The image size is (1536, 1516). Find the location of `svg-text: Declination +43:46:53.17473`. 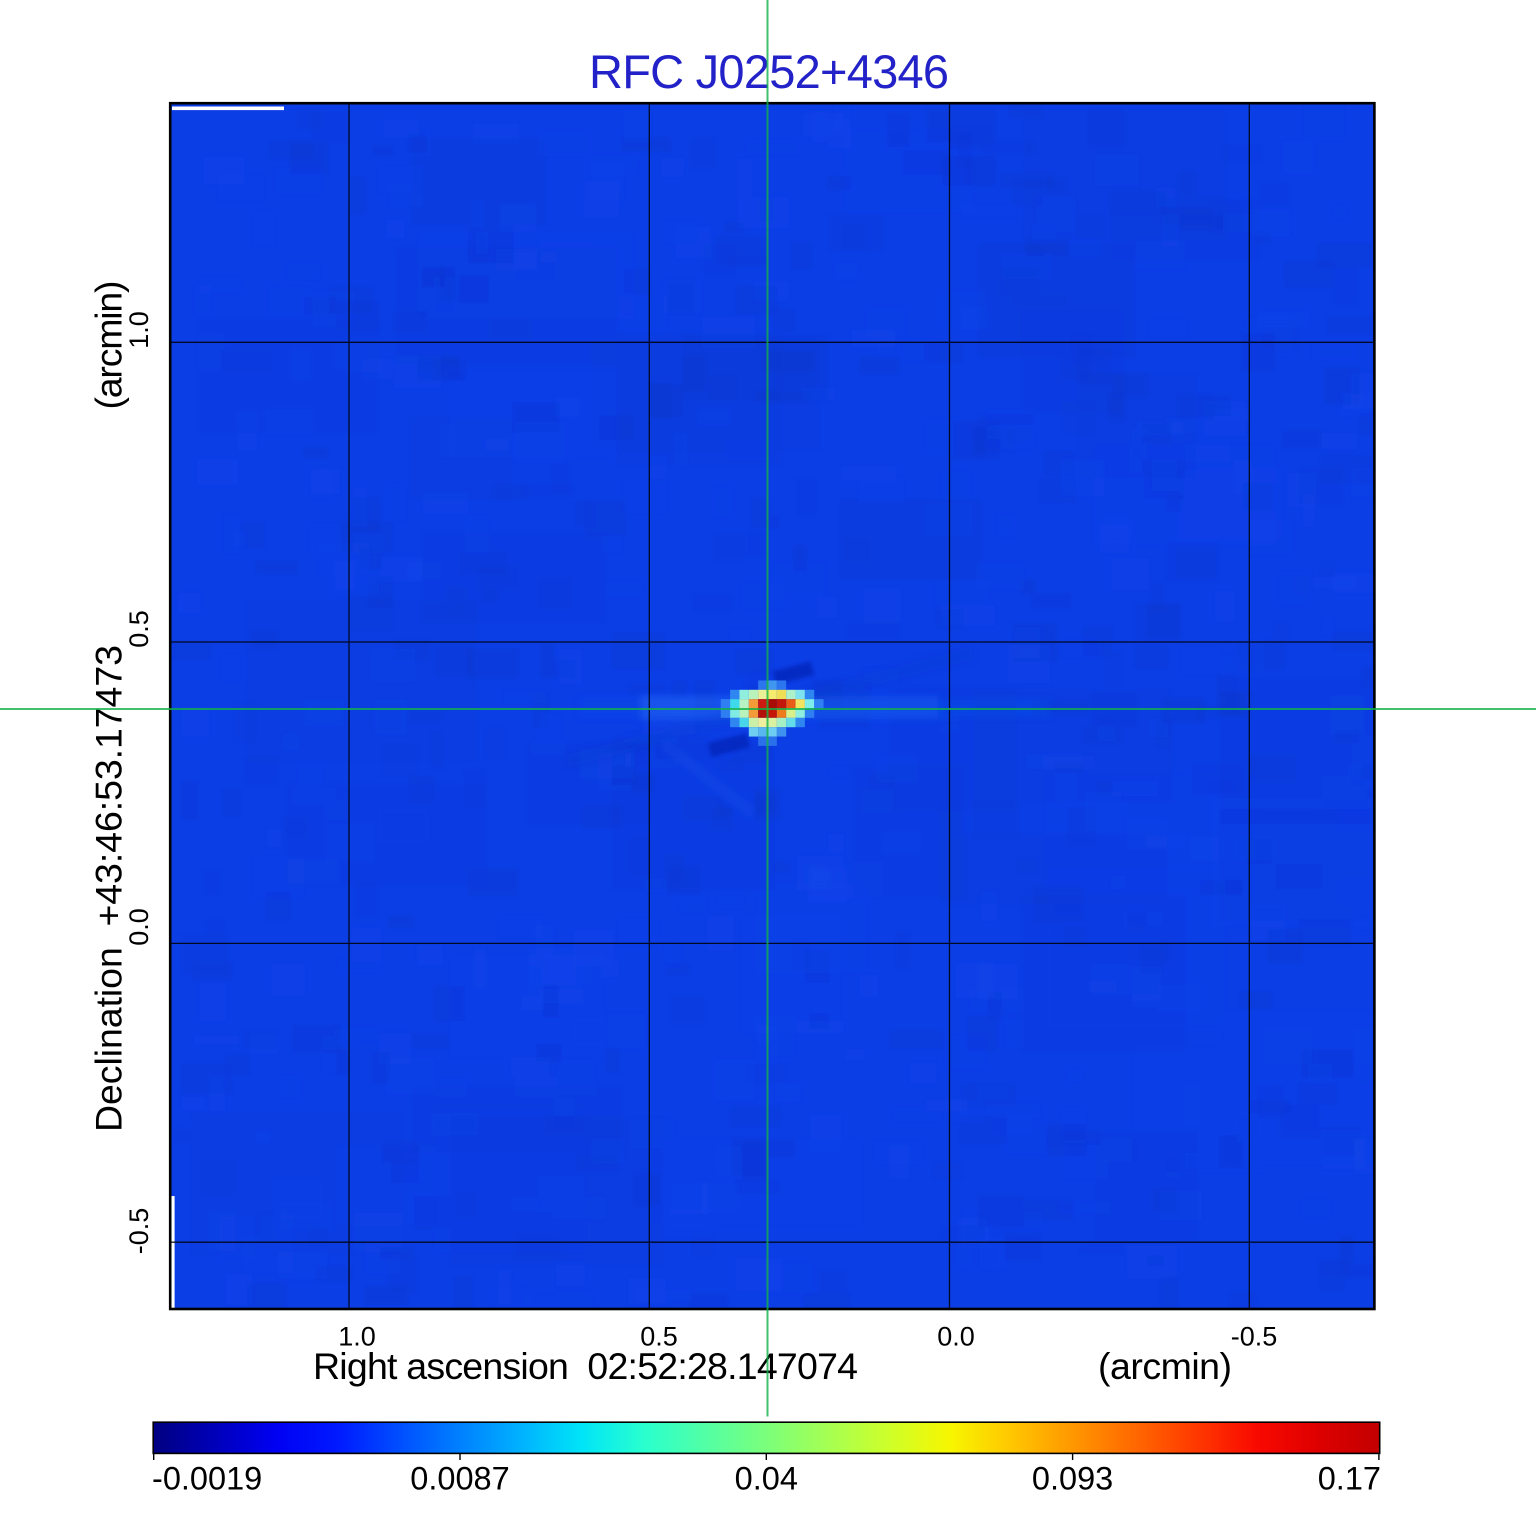

svg-text: Declination +43:46:53.17473 is located at coordinates (109, 888).